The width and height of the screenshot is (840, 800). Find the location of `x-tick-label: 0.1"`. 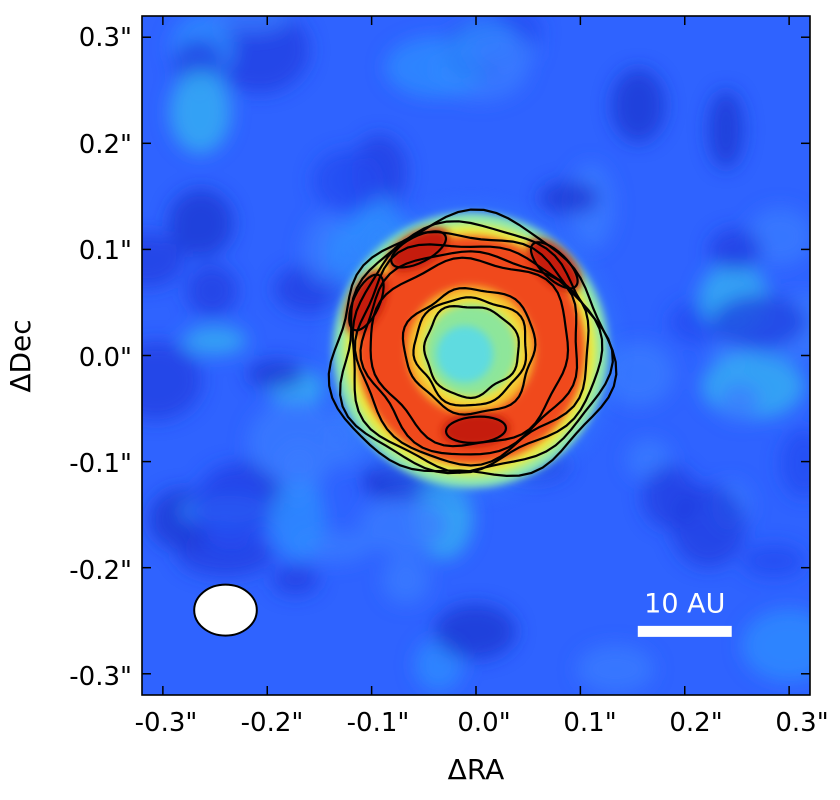

x-tick-label: 0.1" is located at coordinates (589, 723).